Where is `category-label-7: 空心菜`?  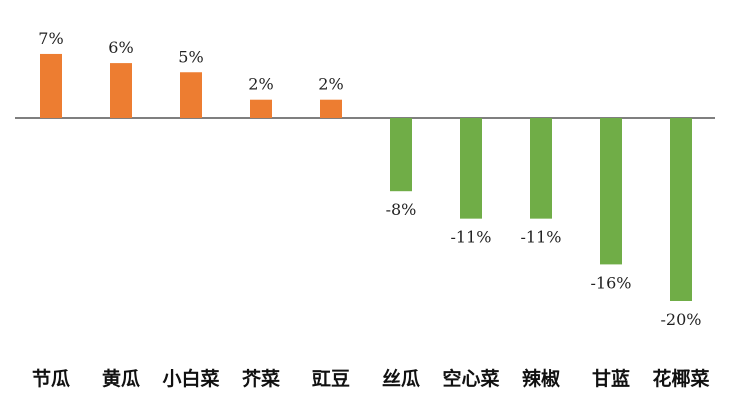
category-label-7: 空心菜 is located at coordinates (470, 378).